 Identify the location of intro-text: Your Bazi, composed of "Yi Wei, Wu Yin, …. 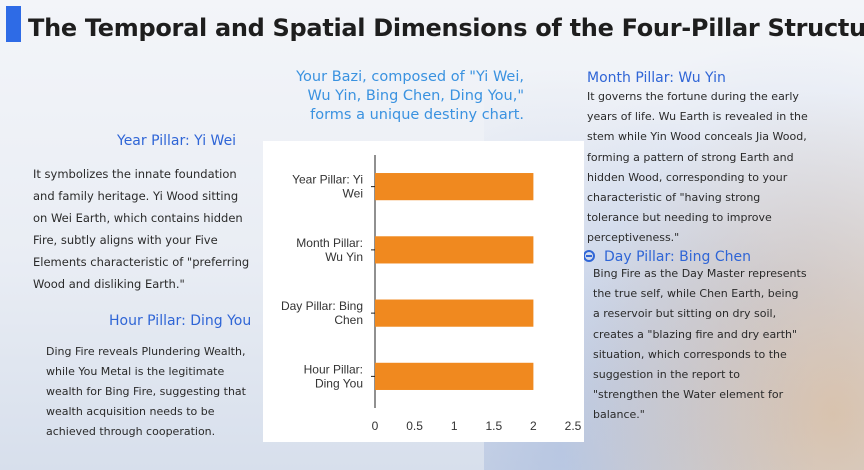
(410, 96).